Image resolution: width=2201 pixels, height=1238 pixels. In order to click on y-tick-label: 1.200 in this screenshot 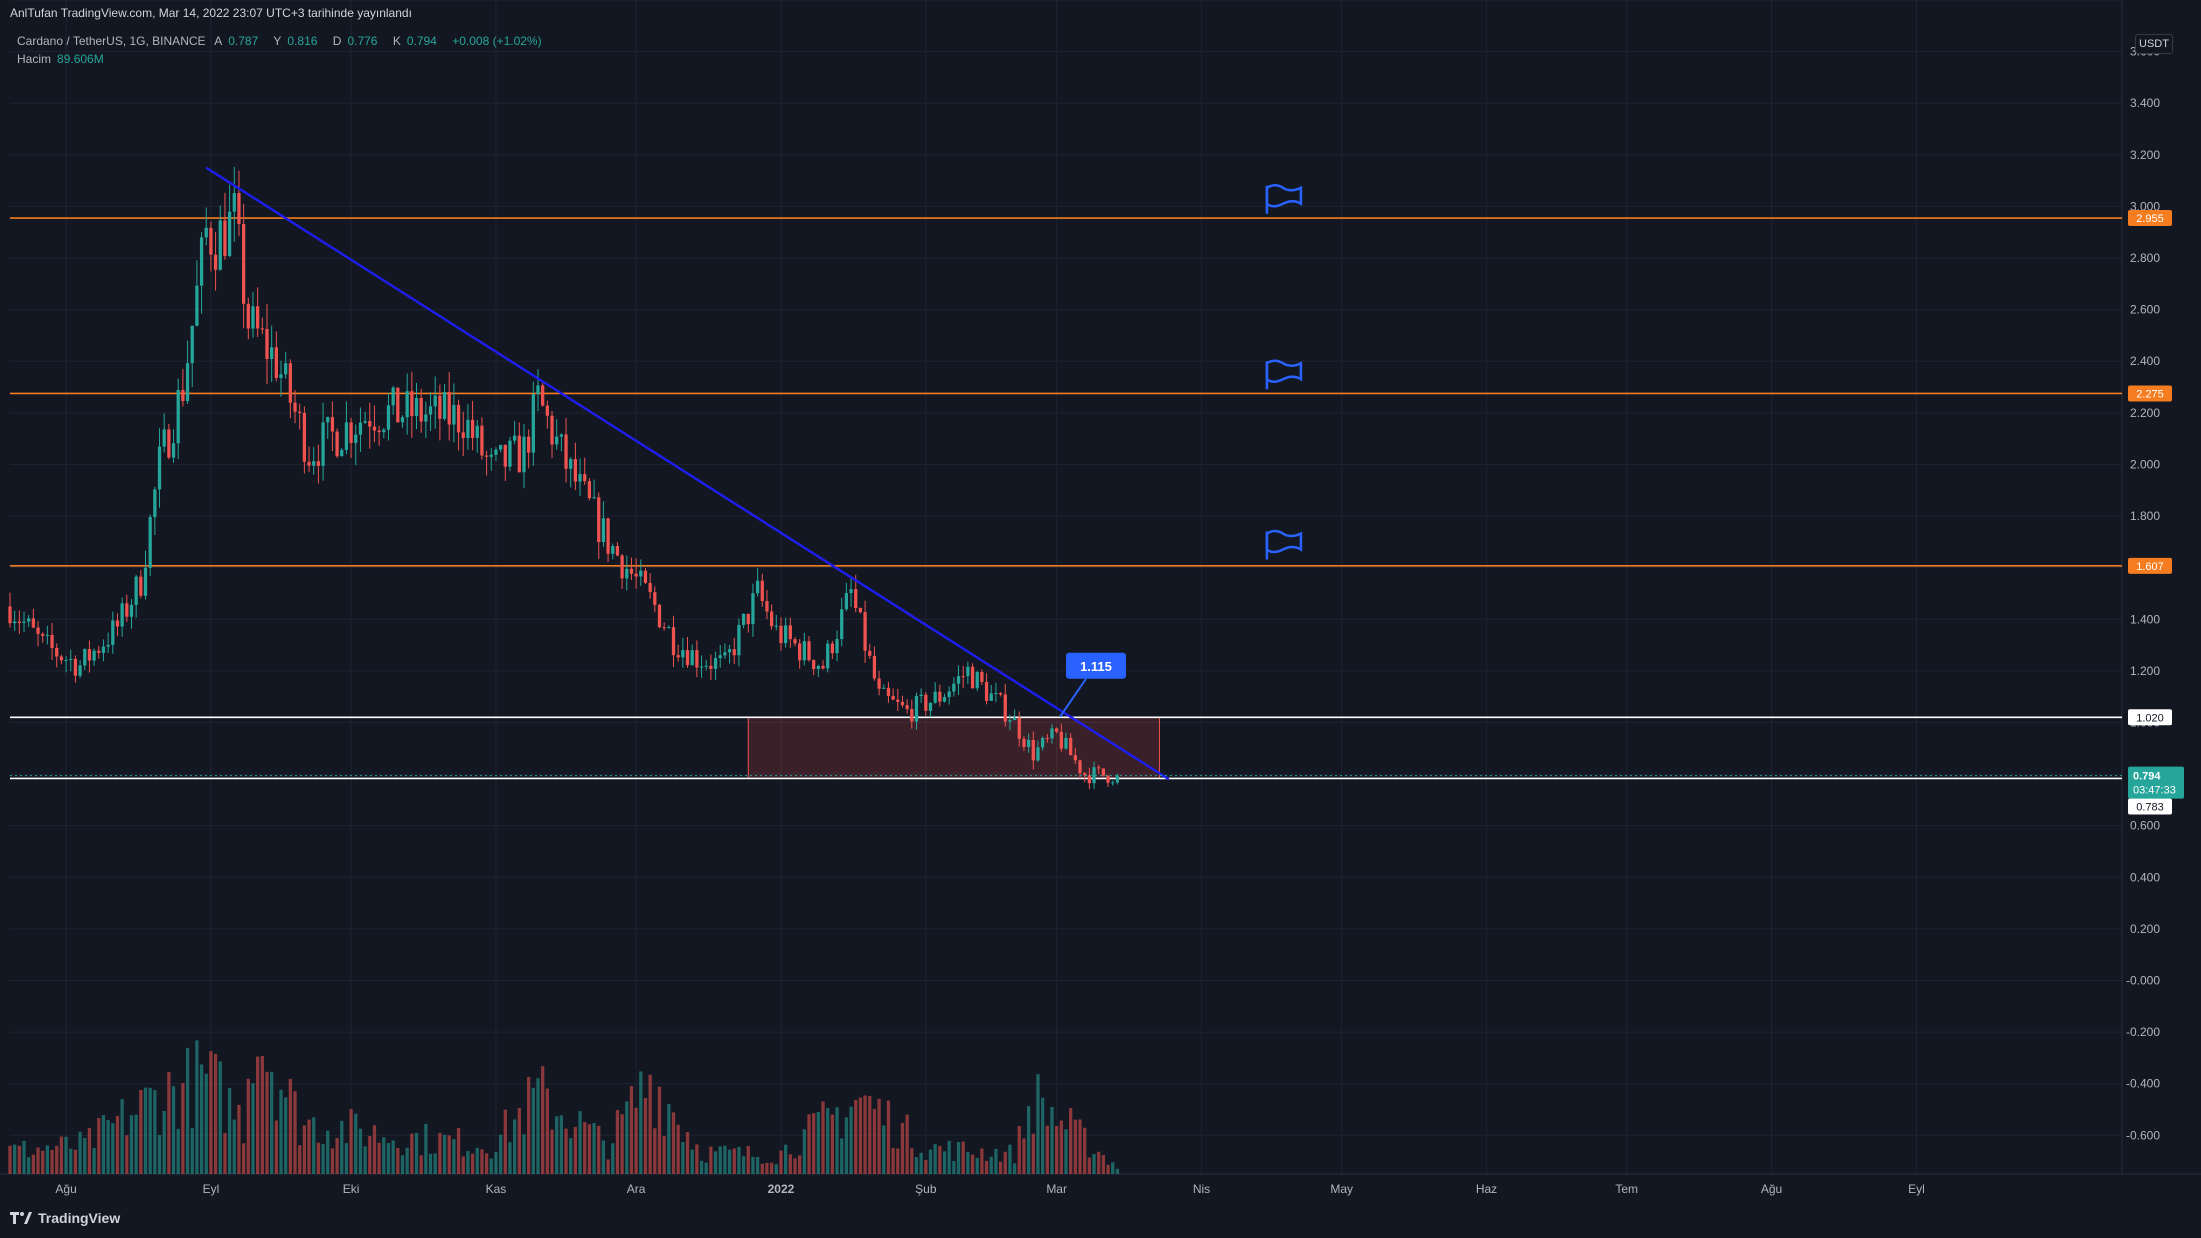, I will do `click(2145, 671)`.